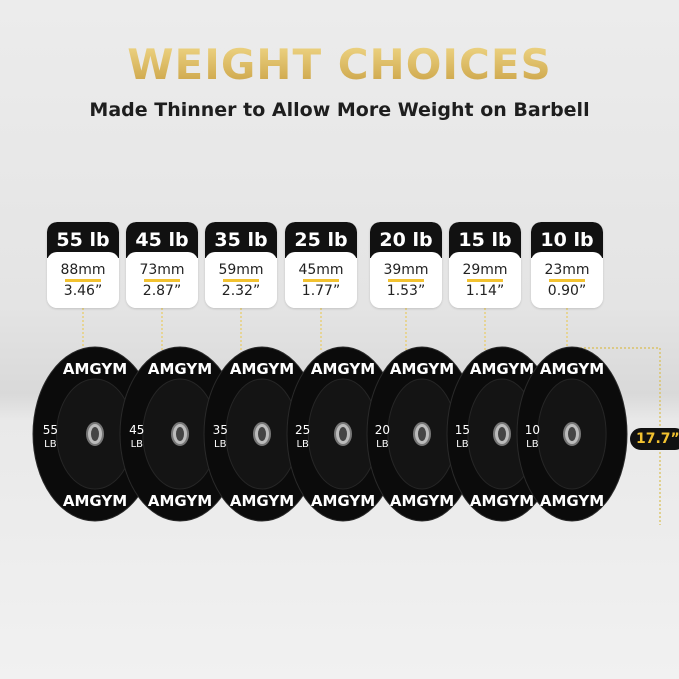 This screenshot has width=679, height=679. I want to click on thickness-panel: 39mm 1.53”, so click(406, 280).